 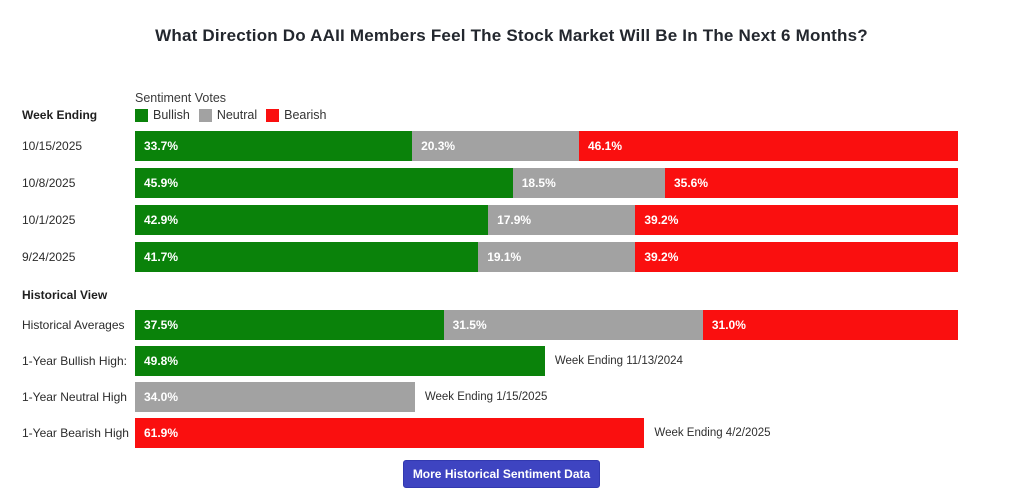 What do you see at coordinates (161, 433) in the screenshot?
I see `bar-value-label: 61.9%` at bounding box center [161, 433].